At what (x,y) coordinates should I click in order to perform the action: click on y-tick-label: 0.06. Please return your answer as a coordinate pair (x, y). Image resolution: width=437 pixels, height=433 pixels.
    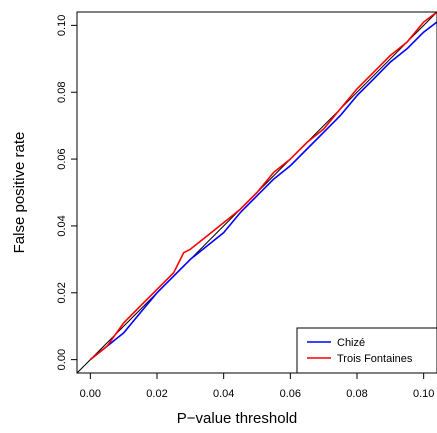
    Looking at the image, I should click on (62, 158).